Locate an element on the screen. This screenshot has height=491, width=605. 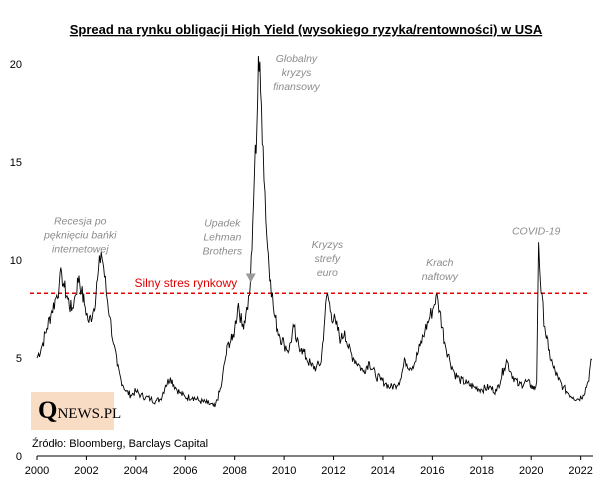
qnews-logo: QNEWS.PL is located at coordinates (79, 411).